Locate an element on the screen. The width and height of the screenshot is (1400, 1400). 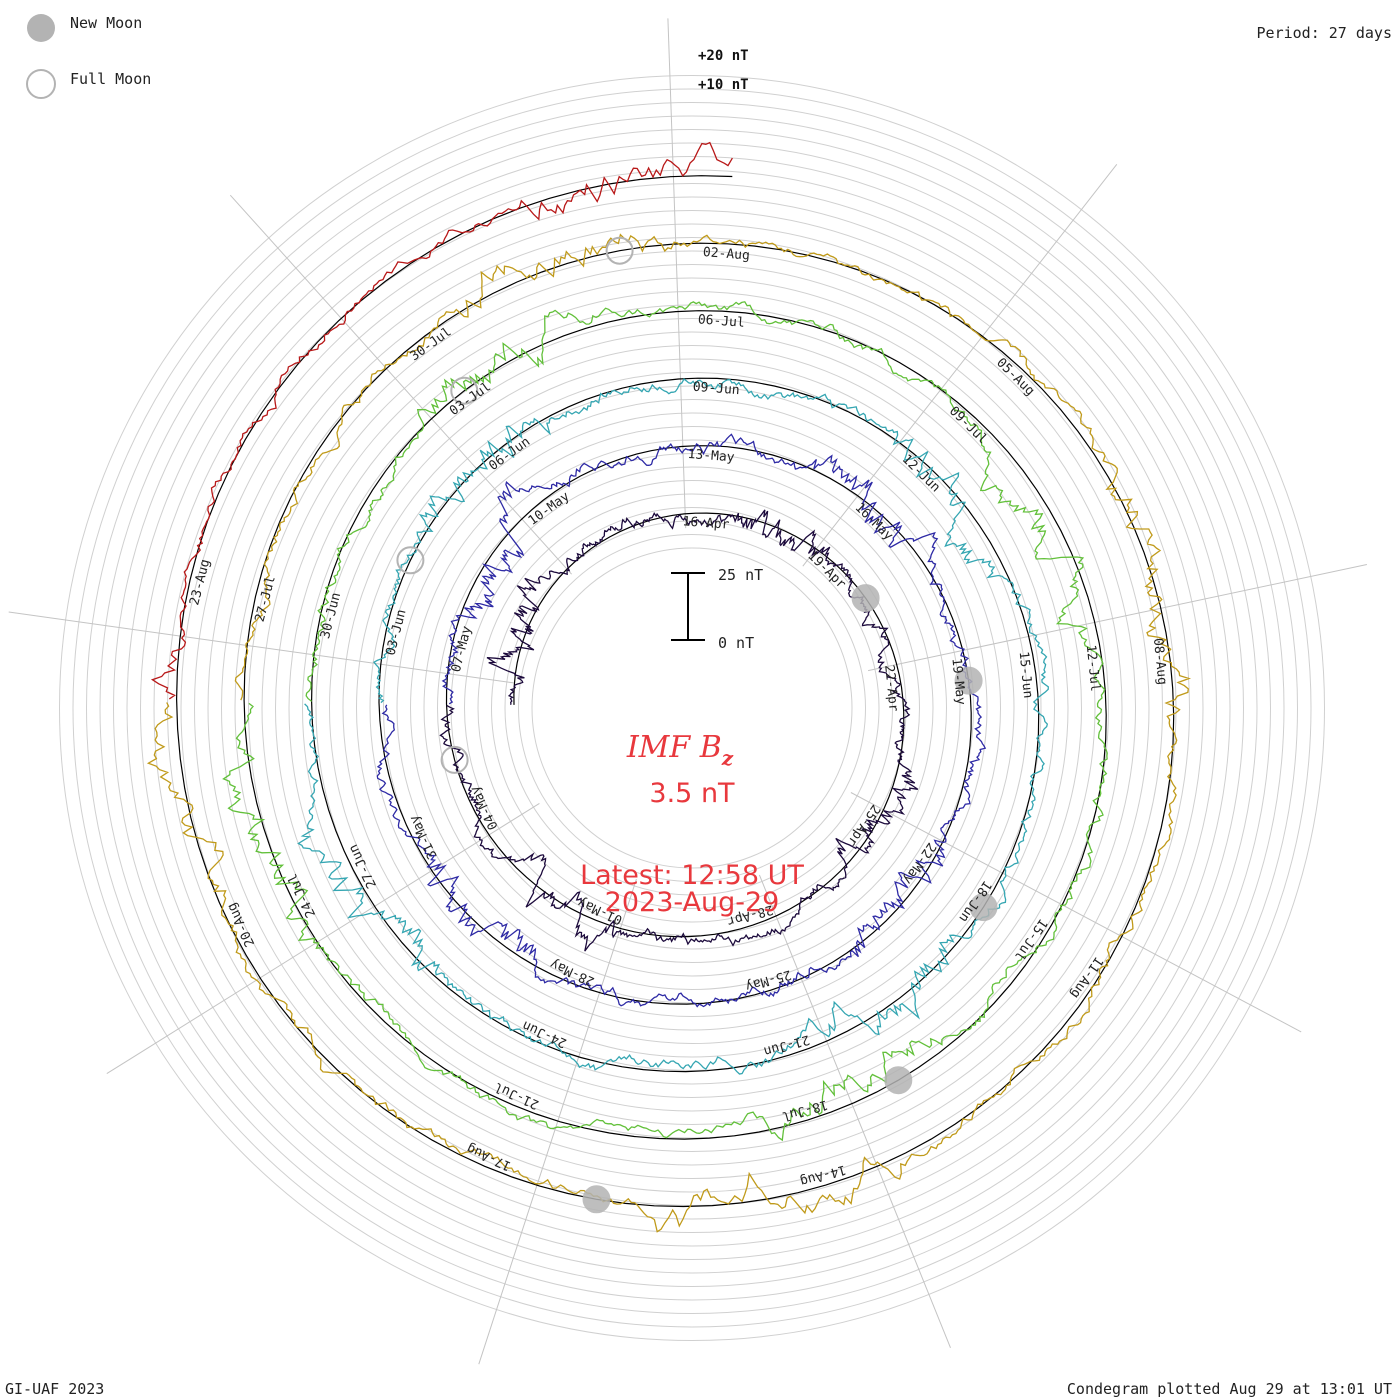
new-moon-legend-icon is located at coordinates (41, 28).